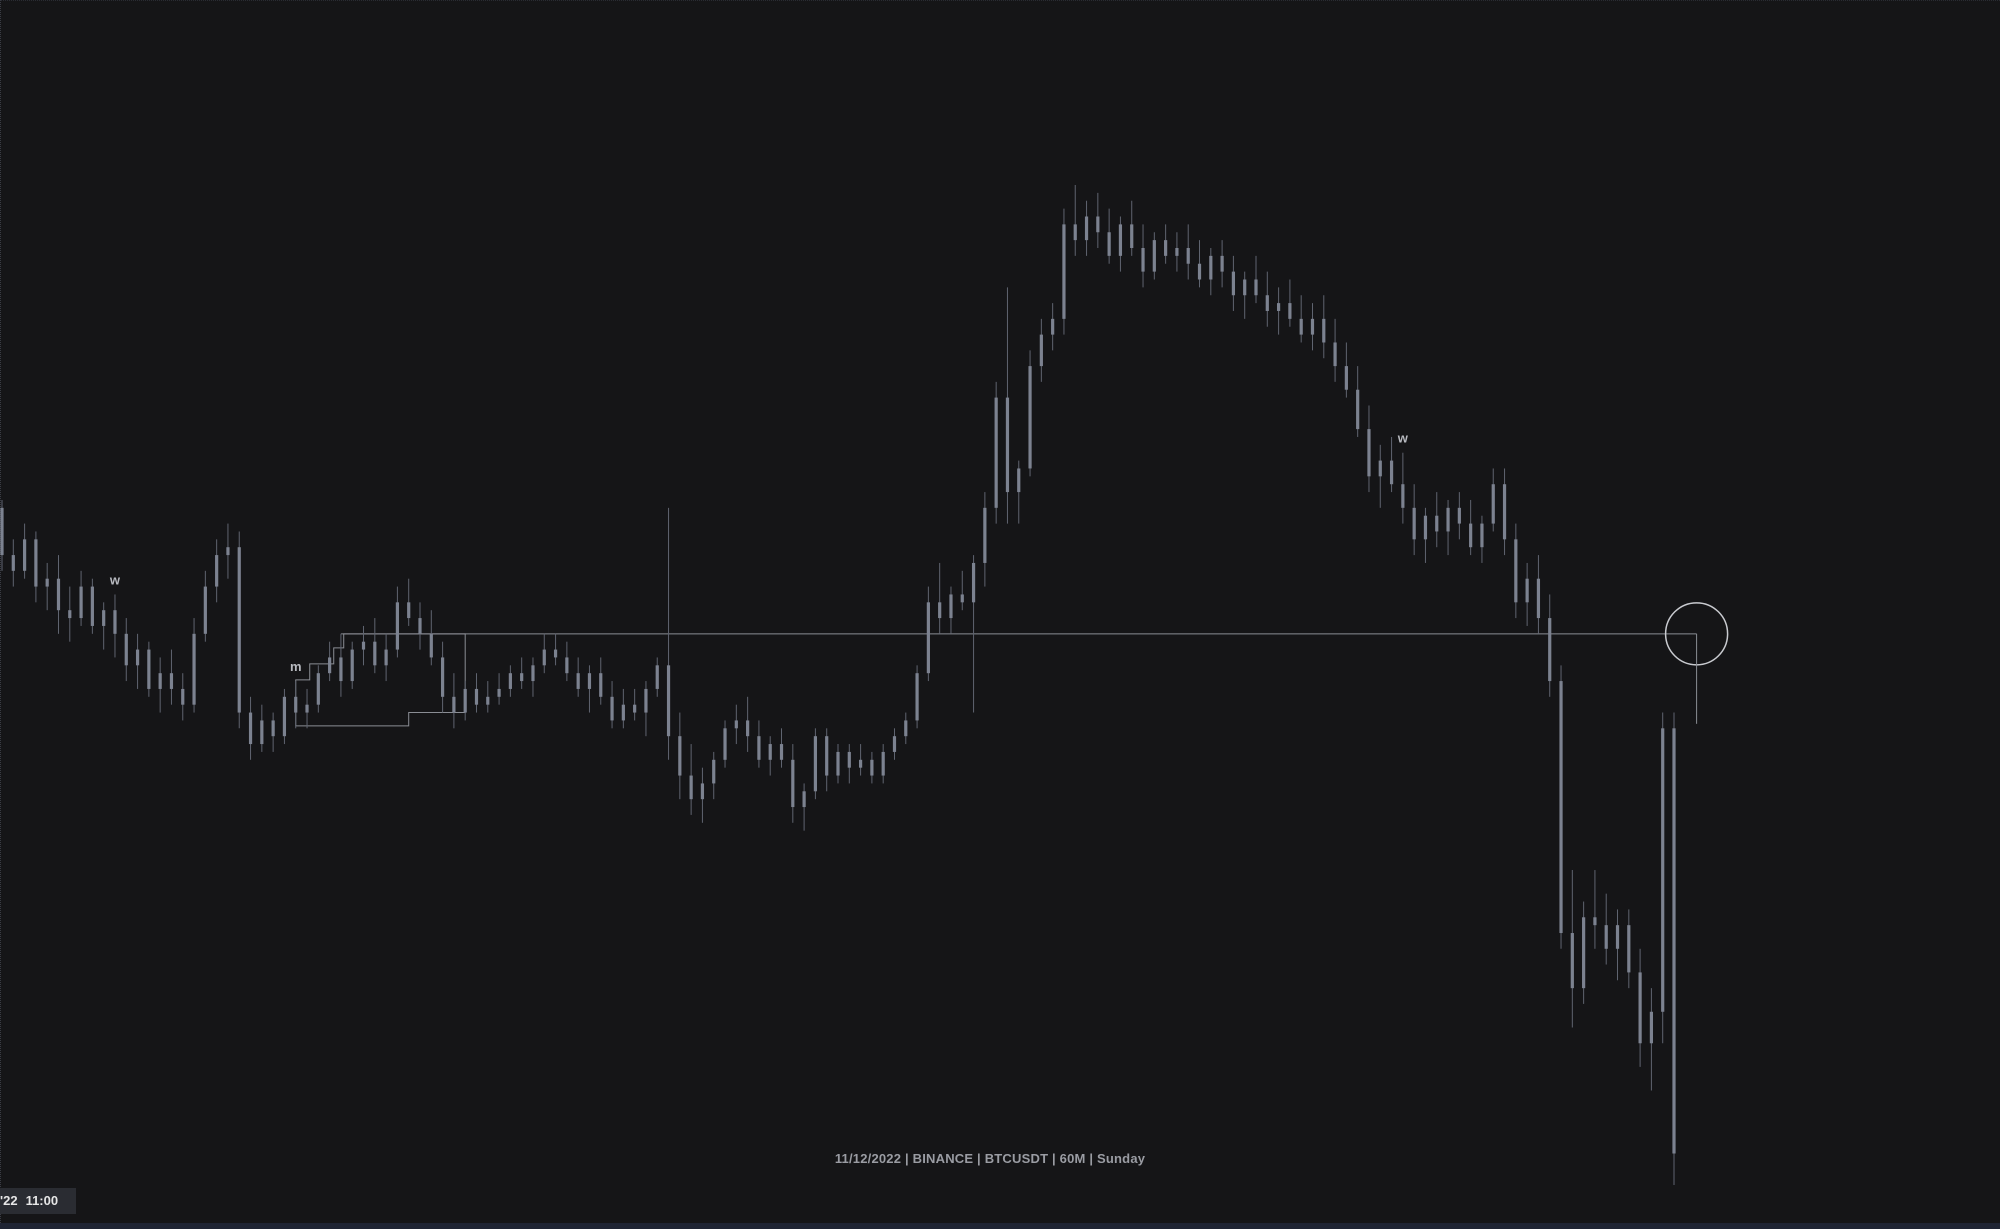 The image size is (2000, 1229). Describe the element at coordinates (1403, 438) in the screenshot. I see `annotation-label: w` at that location.